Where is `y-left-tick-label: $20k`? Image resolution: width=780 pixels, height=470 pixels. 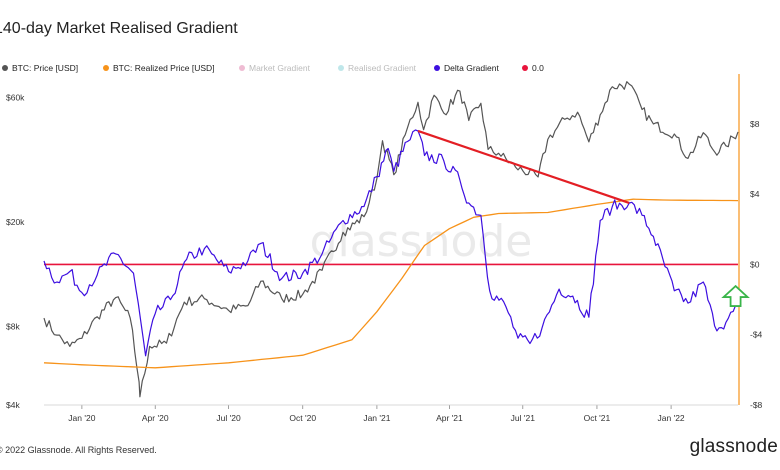
y-left-tick-label: $20k is located at coordinates (15, 222).